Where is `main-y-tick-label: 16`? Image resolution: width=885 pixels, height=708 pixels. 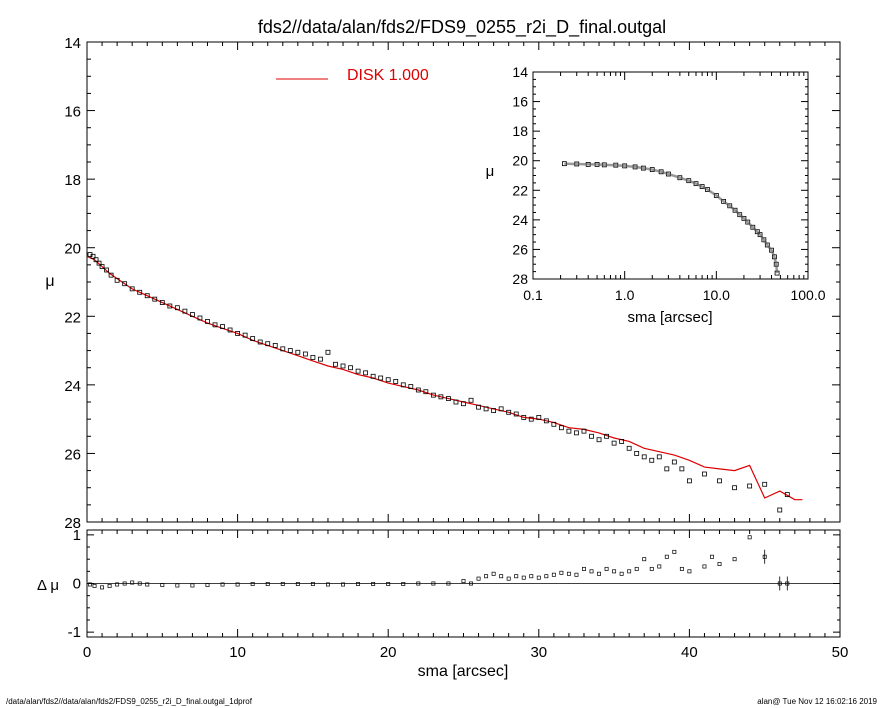
main-y-tick-label: 16 is located at coordinates (72, 112).